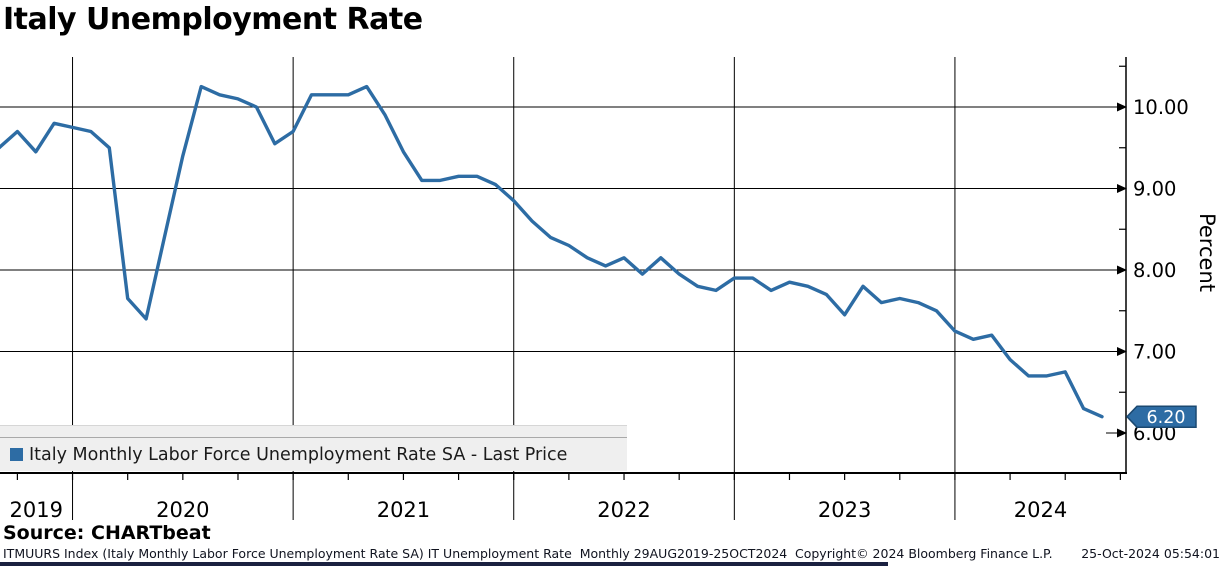 The image size is (1224, 566). I want to click on svg-text: 2022, so click(623, 510).